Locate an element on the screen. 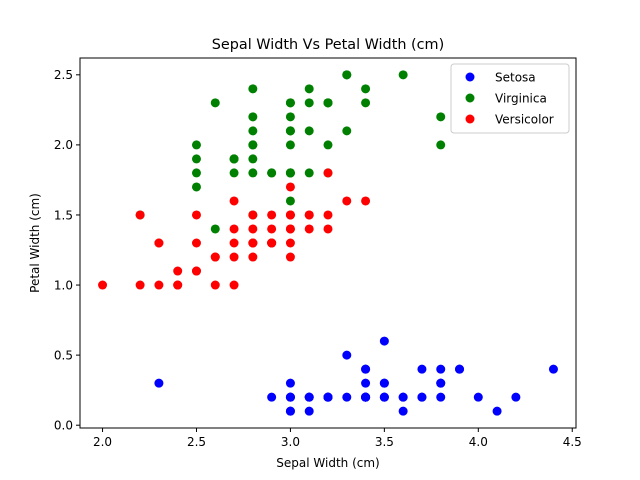 The height and width of the screenshot is (480, 640). legend-label-virginica: Virginica is located at coordinates (521, 99).